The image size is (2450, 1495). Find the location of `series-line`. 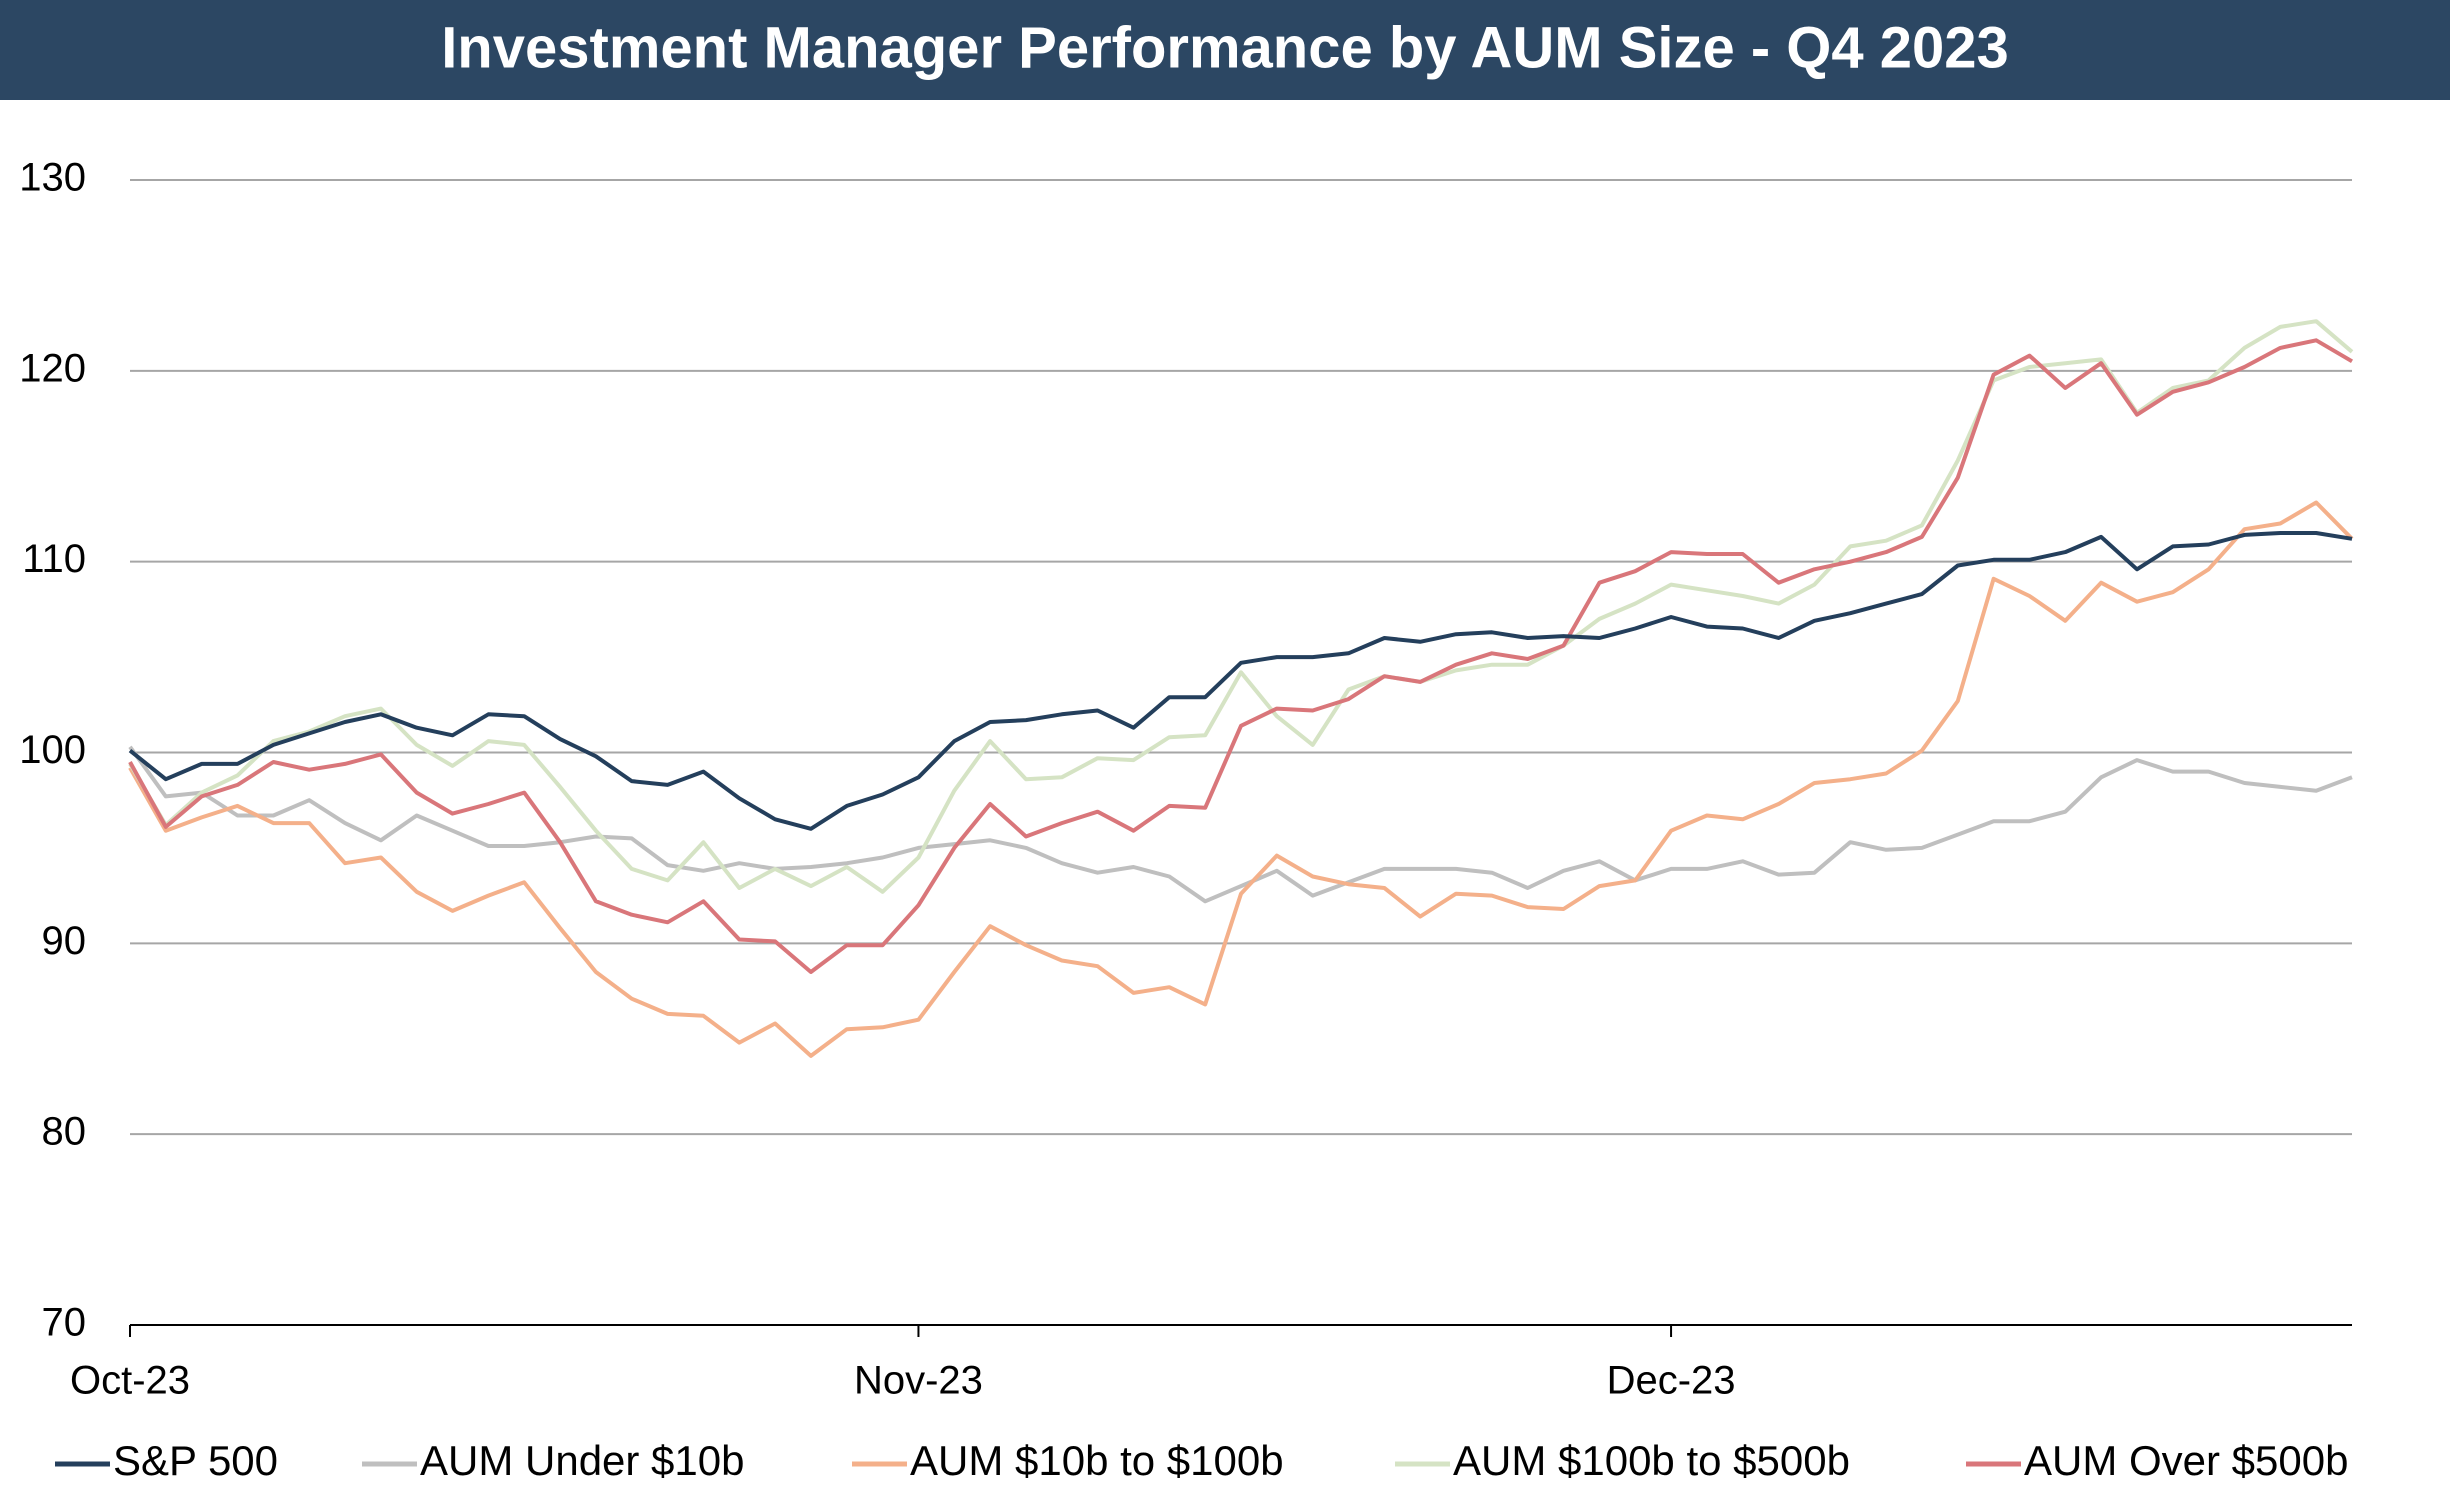

series-line is located at coordinates (1240, 824).